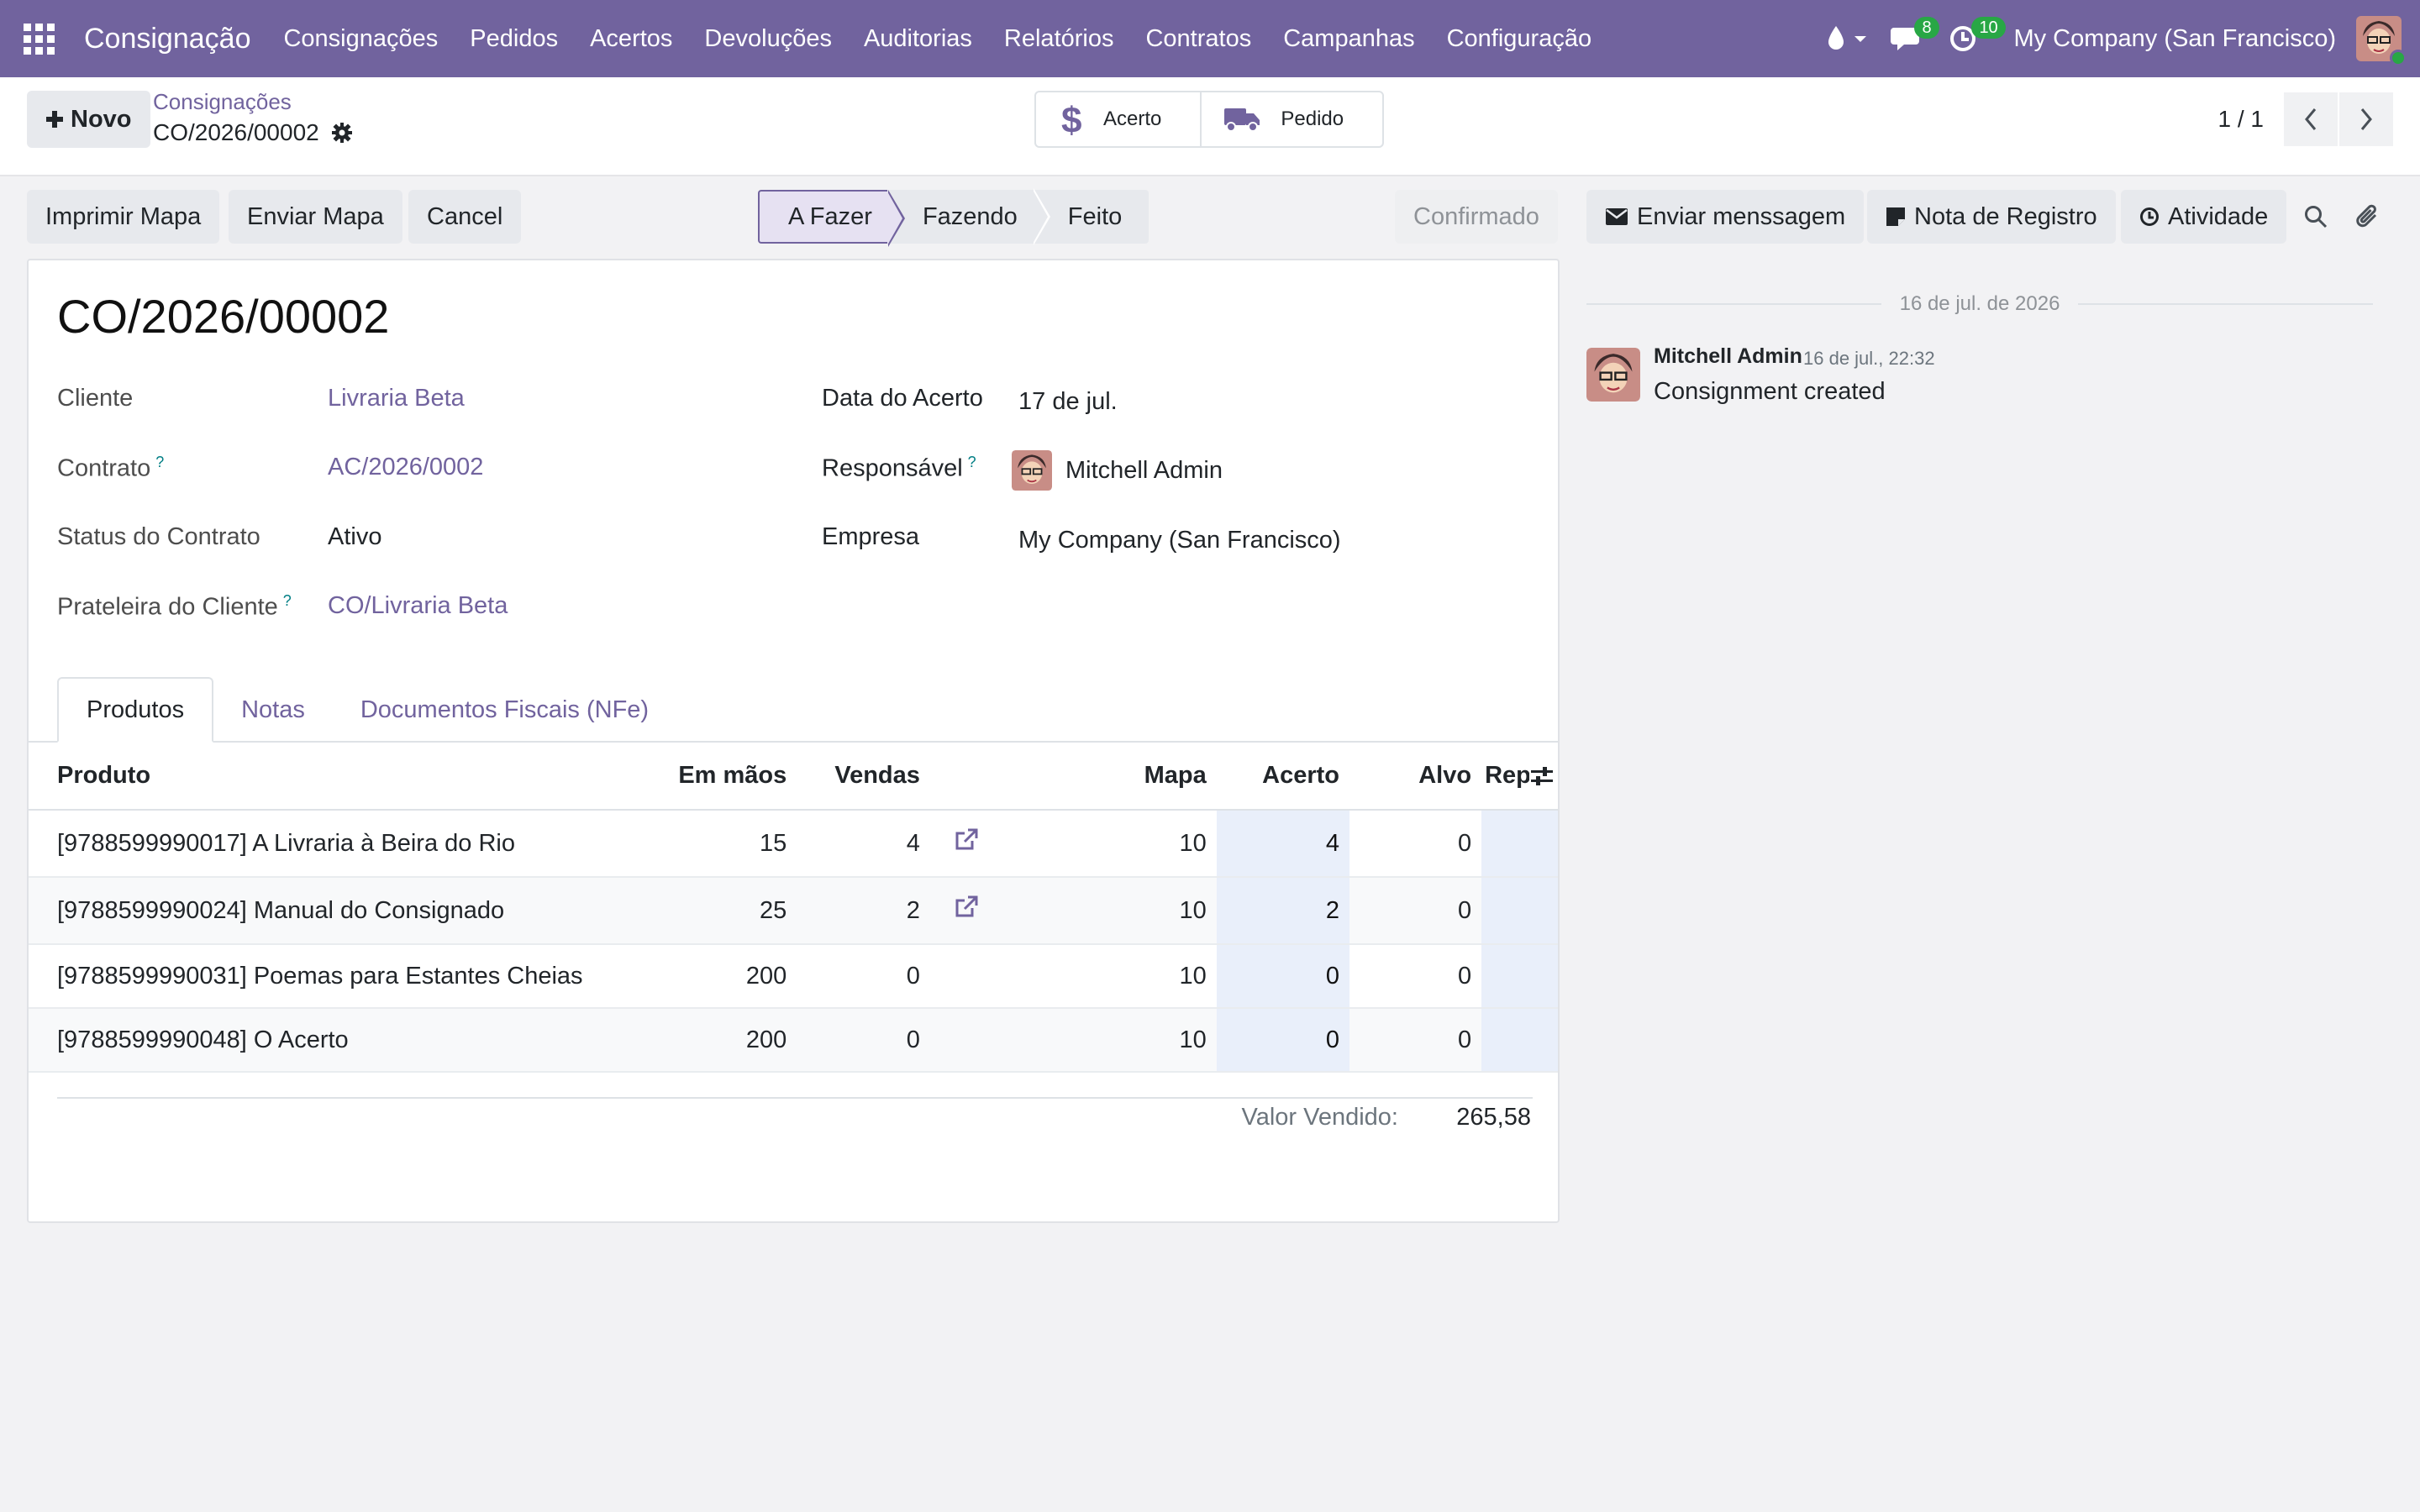 This screenshot has width=2420, height=1512. Describe the element at coordinates (355, 536) in the screenshot. I see `field-status-contrato: Ativo` at that location.